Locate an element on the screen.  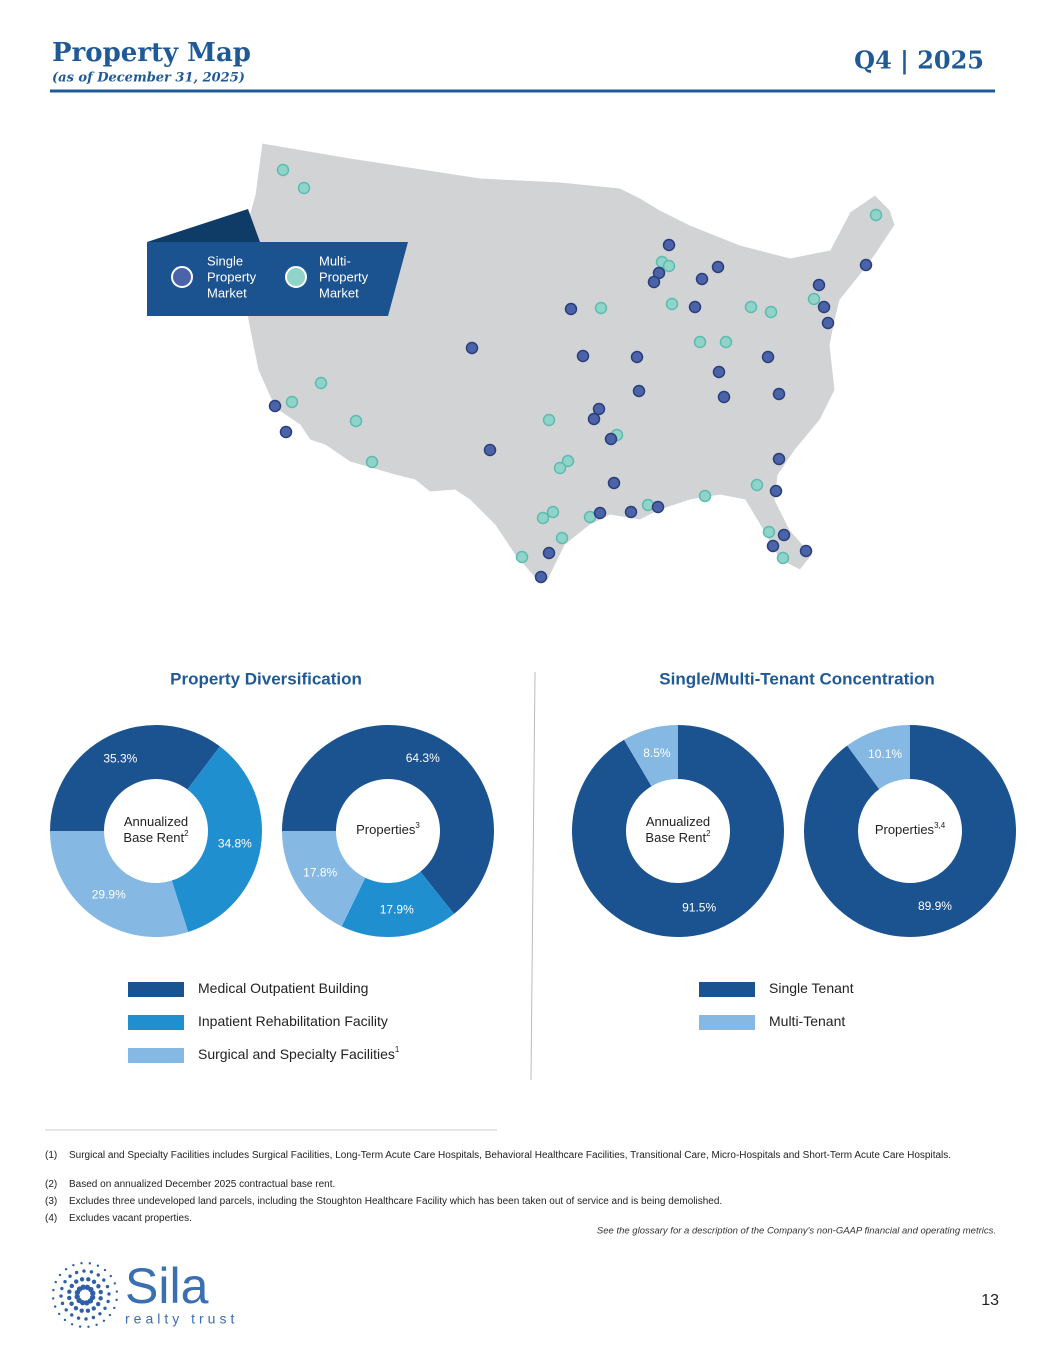
center-label: Properties3,4 is located at coordinates (910, 829).